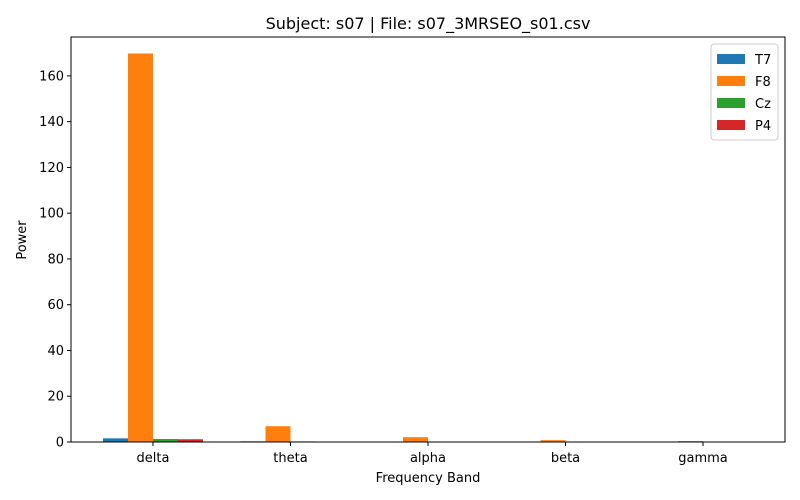 The height and width of the screenshot is (500, 800). Describe the element at coordinates (290, 458) in the screenshot. I see `x-tick-label-theta: theta` at that location.